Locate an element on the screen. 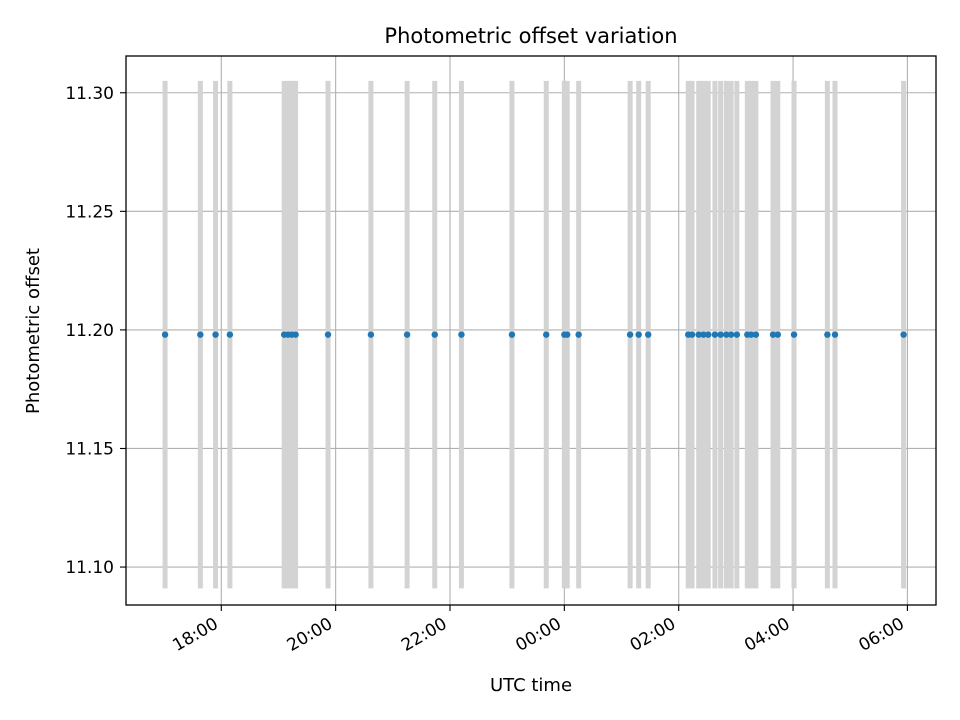 The image size is (960, 720). y-tick-label: 11.10 is located at coordinates (89, 568).